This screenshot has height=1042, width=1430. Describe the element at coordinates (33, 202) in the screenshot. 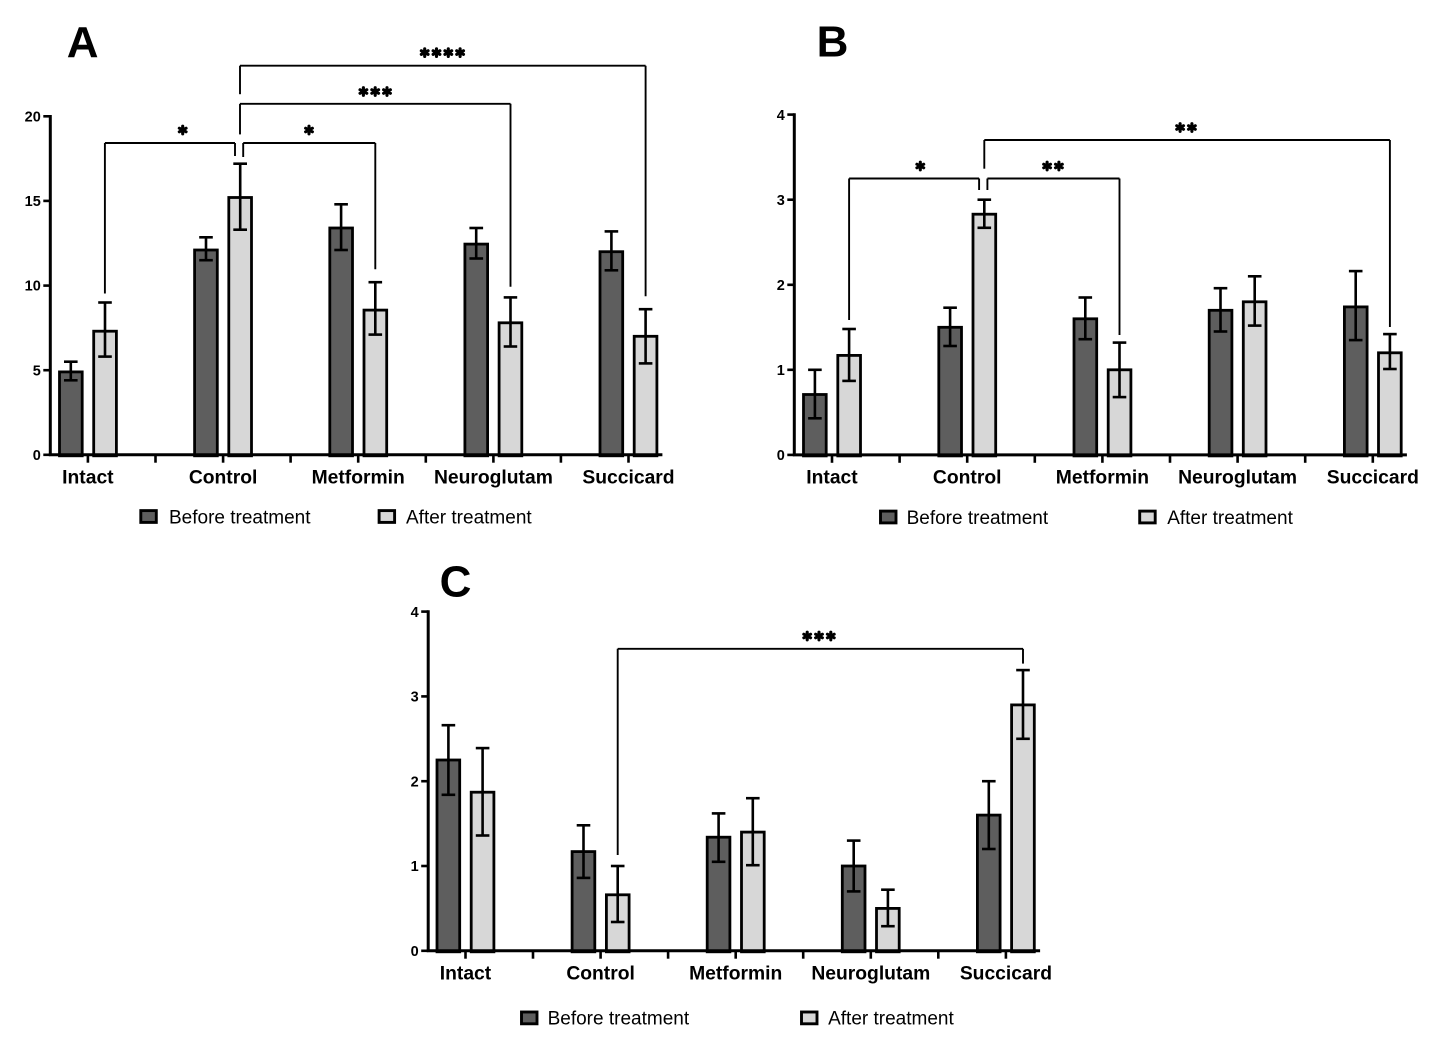

I see `svg-text: 15` at that location.